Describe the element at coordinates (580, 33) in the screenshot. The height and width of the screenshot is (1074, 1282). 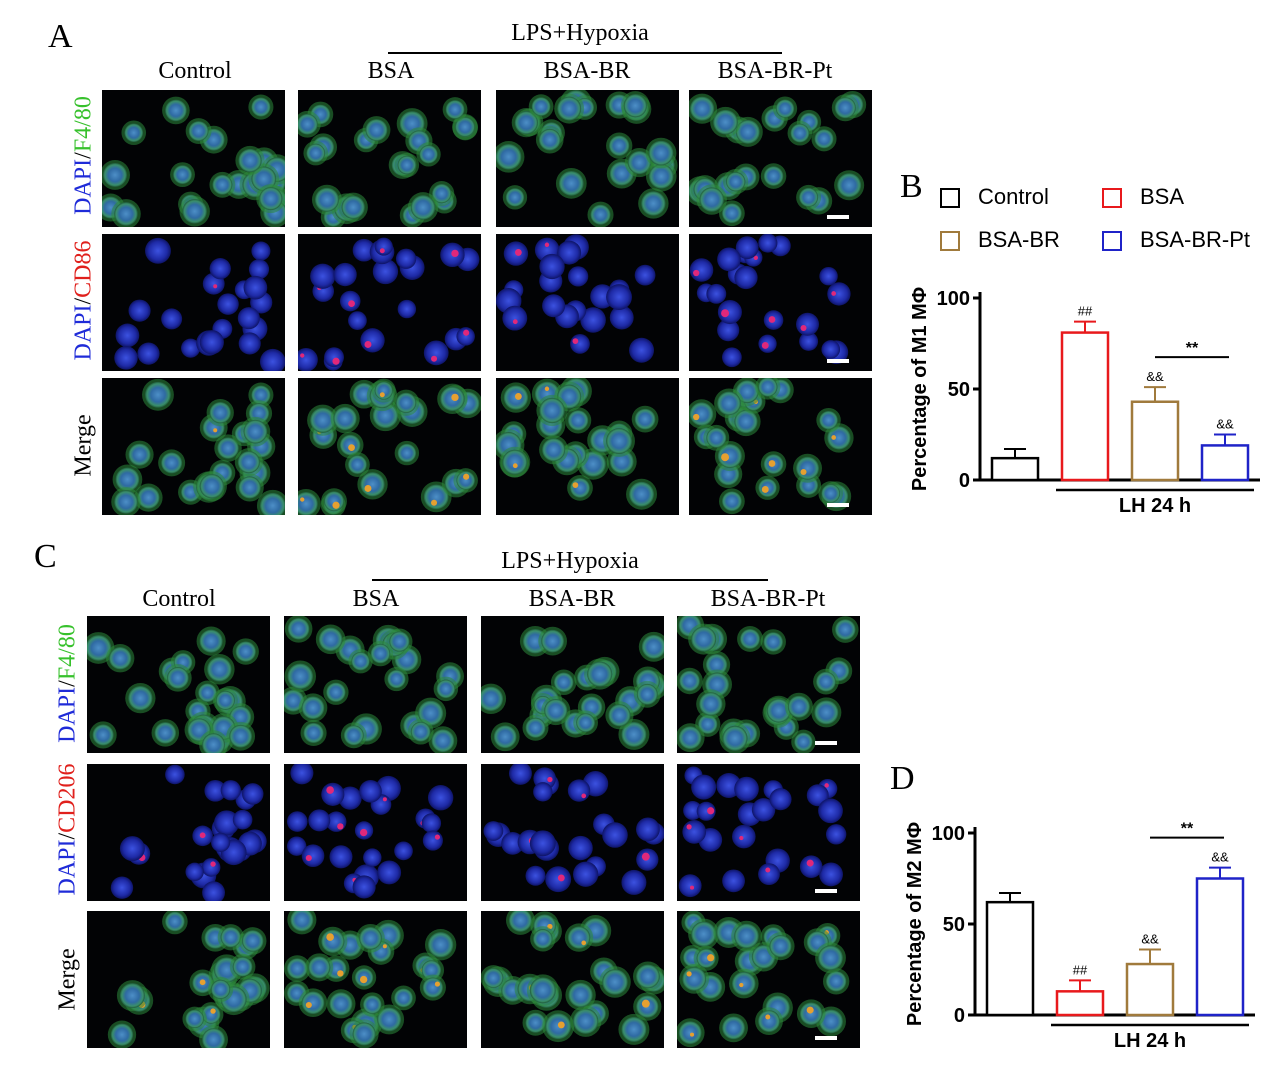
I see `panel-a-group-label: LPS+Hypoxia` at that location.